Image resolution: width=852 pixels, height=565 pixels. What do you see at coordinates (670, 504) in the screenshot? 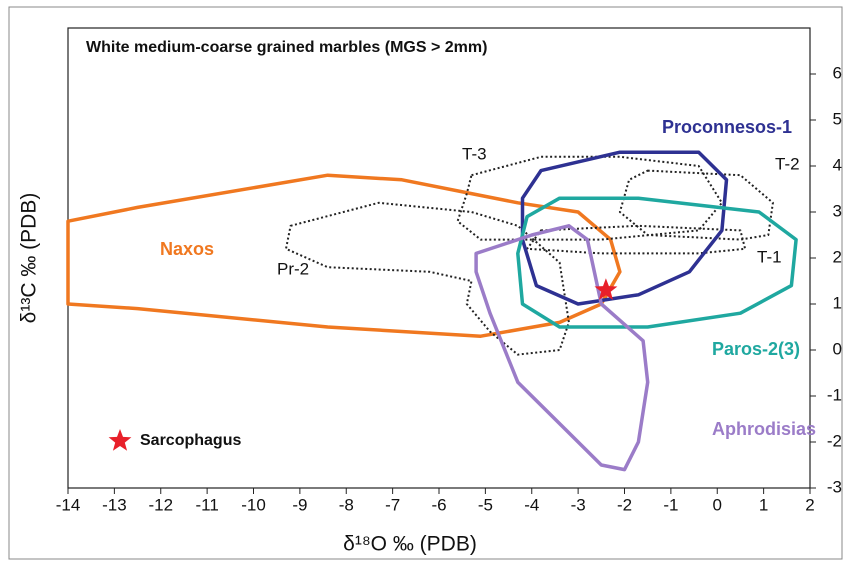
I see `x-tick-label: -1` at bounding box center [670, 504].